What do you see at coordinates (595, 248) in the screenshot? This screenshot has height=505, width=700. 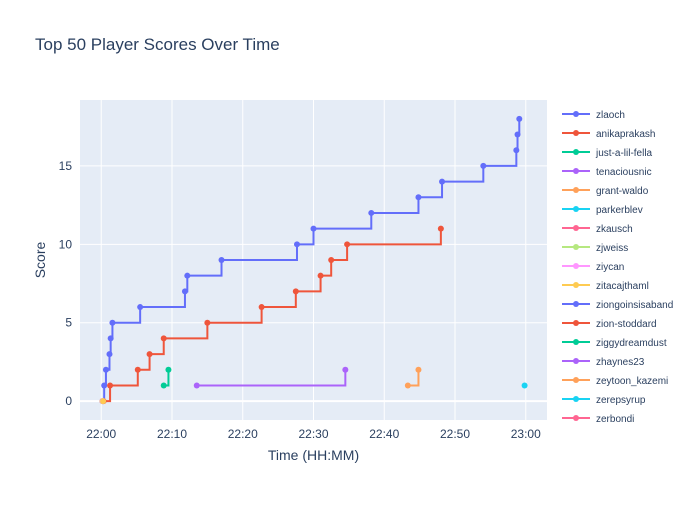 I see `legend-item: zjweiss` at bounding box center [595, 248].